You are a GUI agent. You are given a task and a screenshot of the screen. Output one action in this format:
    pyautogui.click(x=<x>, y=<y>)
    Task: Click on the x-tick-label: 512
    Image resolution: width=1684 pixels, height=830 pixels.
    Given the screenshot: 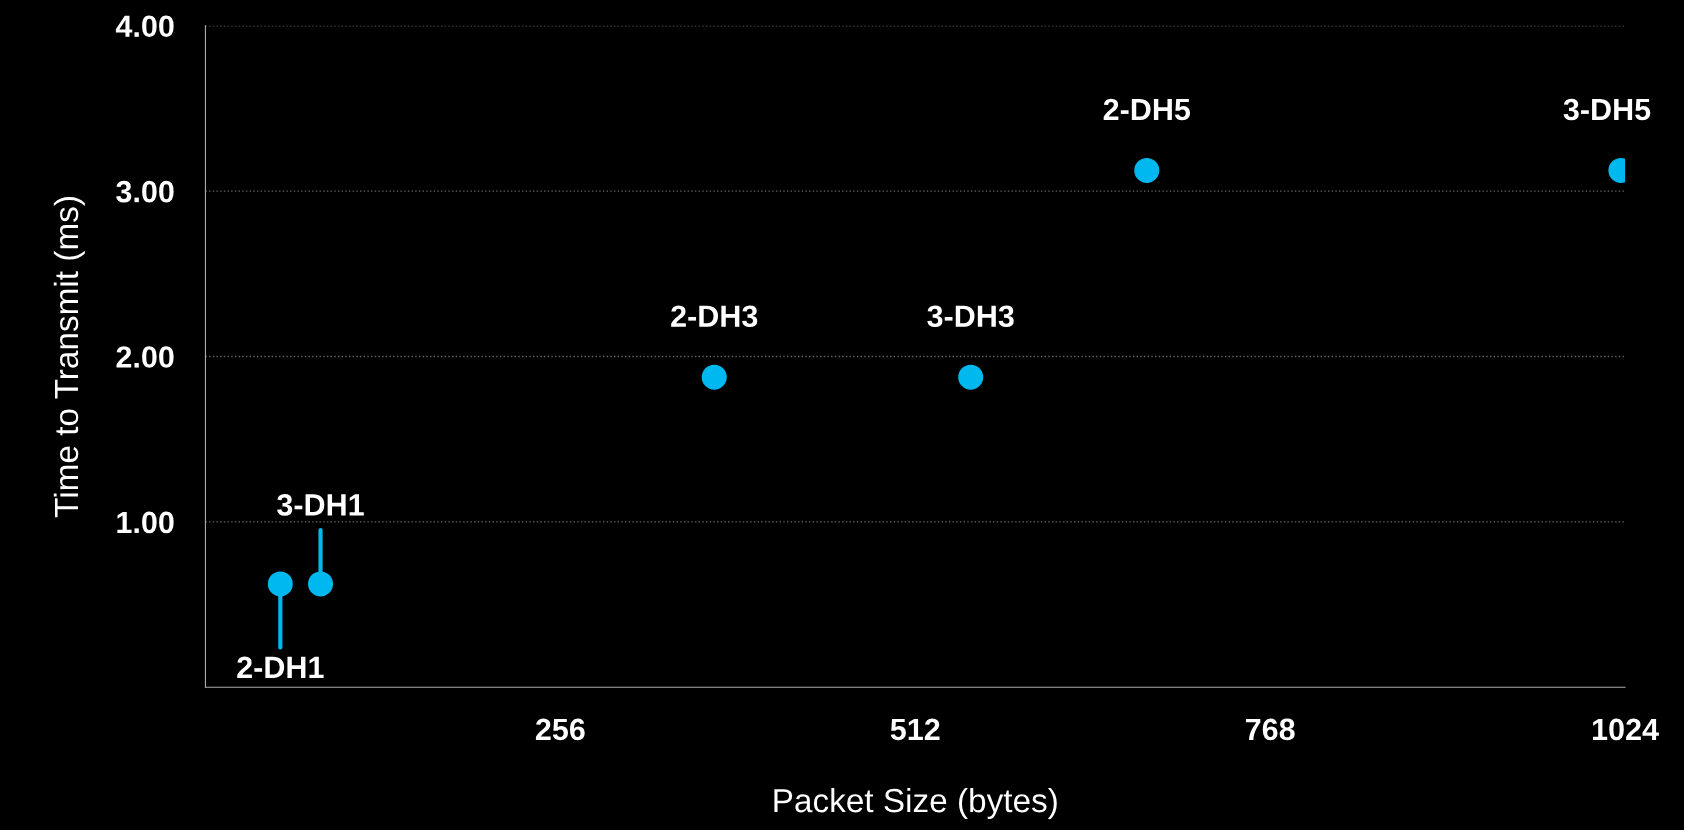 What is the action you would take?
    pyautogui.click(x=915, y=729)
    